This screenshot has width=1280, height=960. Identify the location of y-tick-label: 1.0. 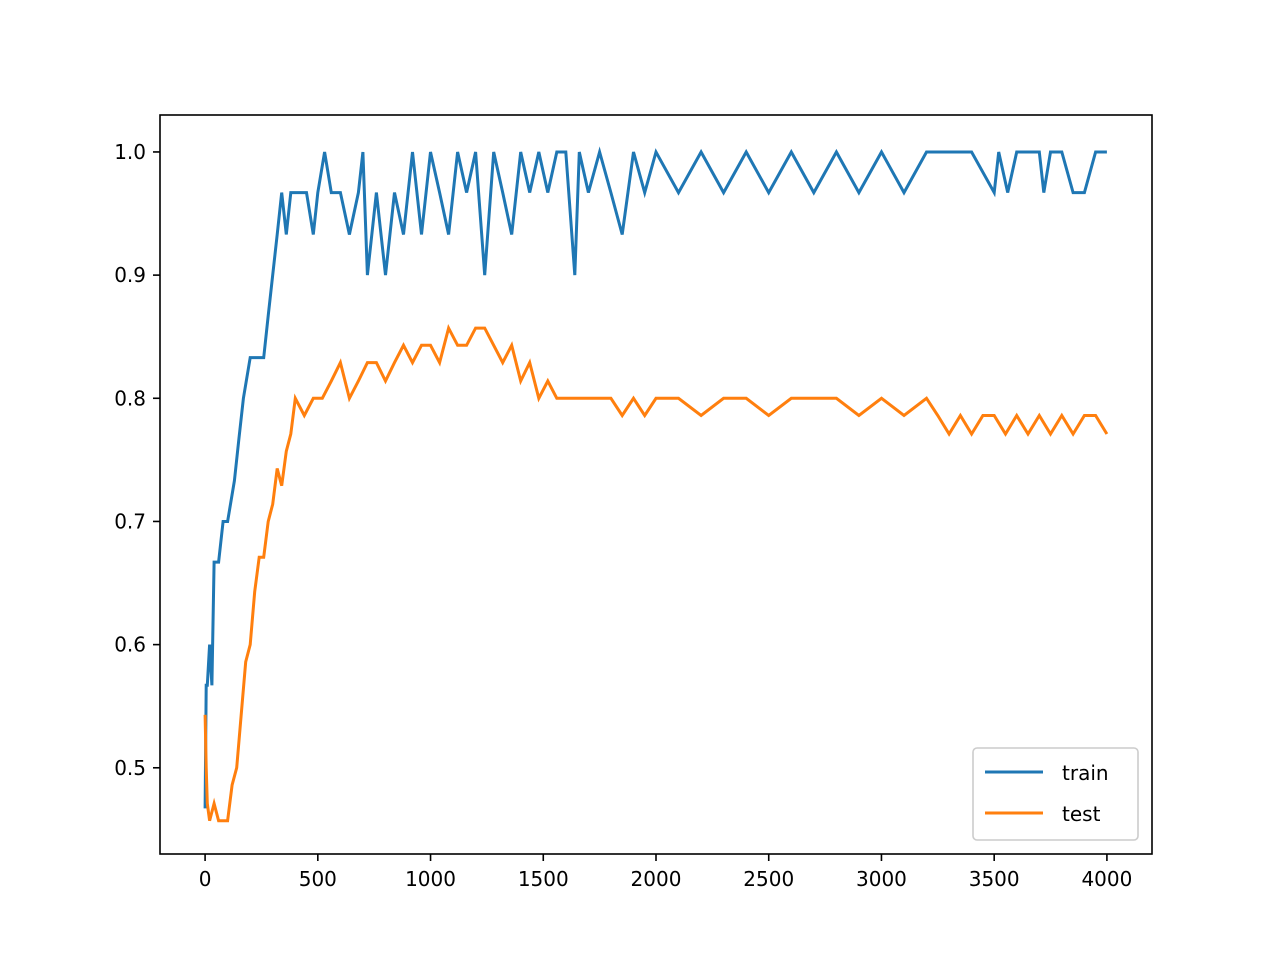
(130, 152).